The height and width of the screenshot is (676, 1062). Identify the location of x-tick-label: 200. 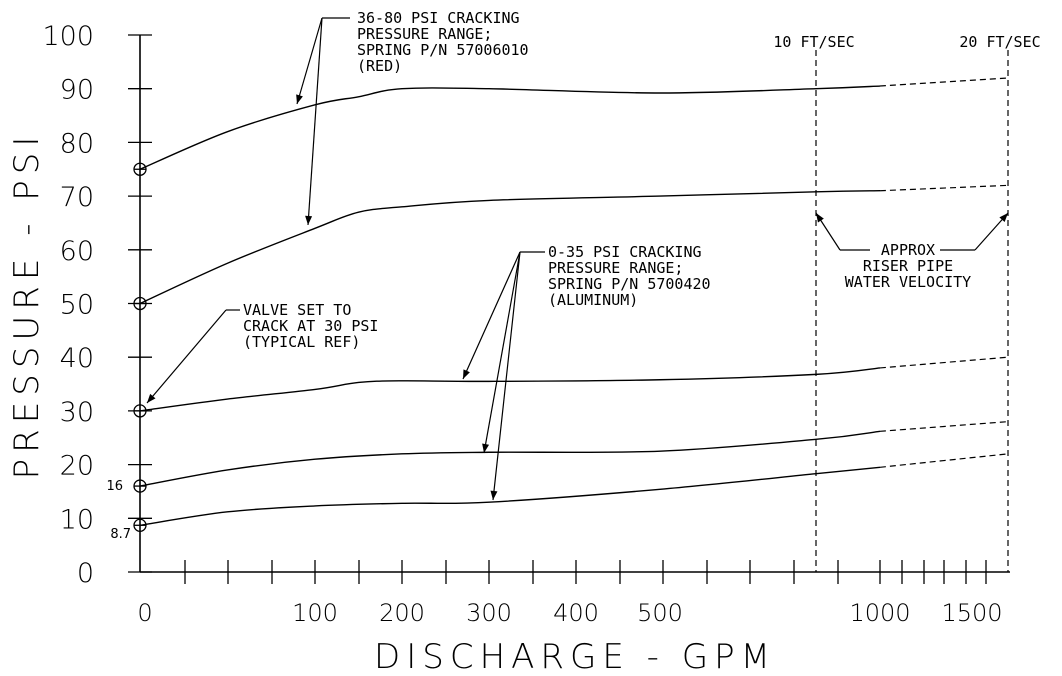
(402, 613).